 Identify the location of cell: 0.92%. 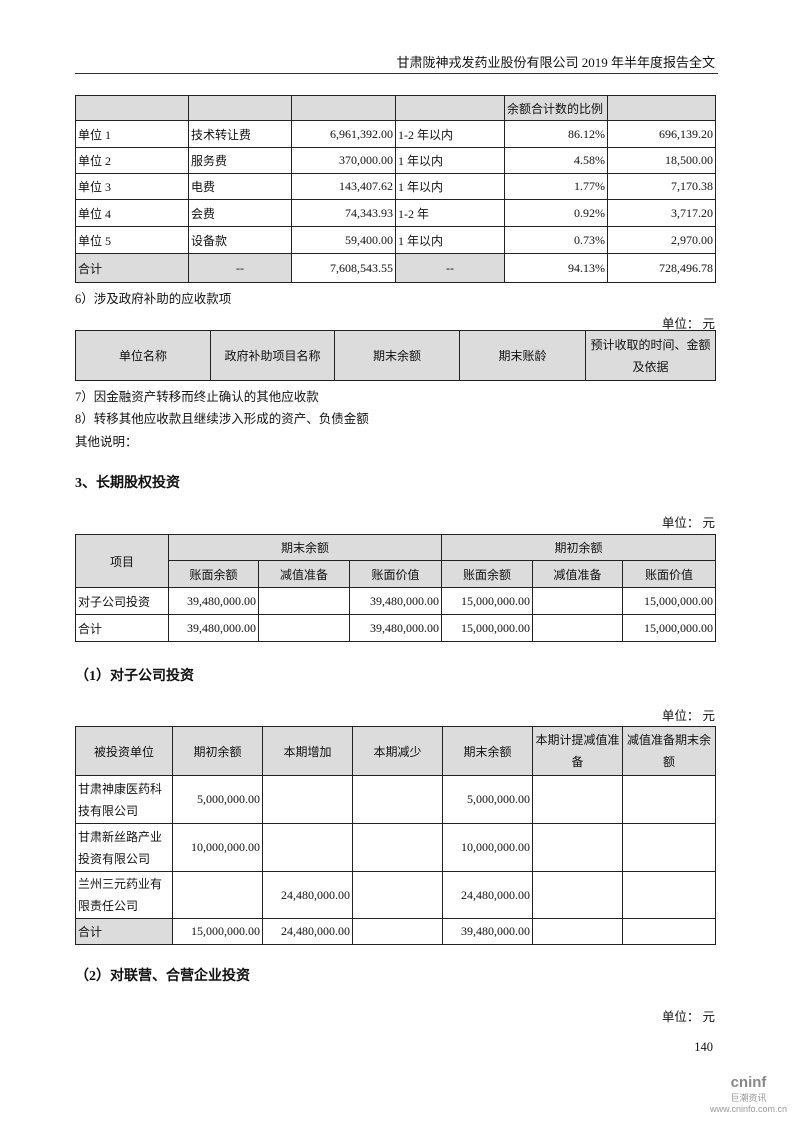
(556, 213).